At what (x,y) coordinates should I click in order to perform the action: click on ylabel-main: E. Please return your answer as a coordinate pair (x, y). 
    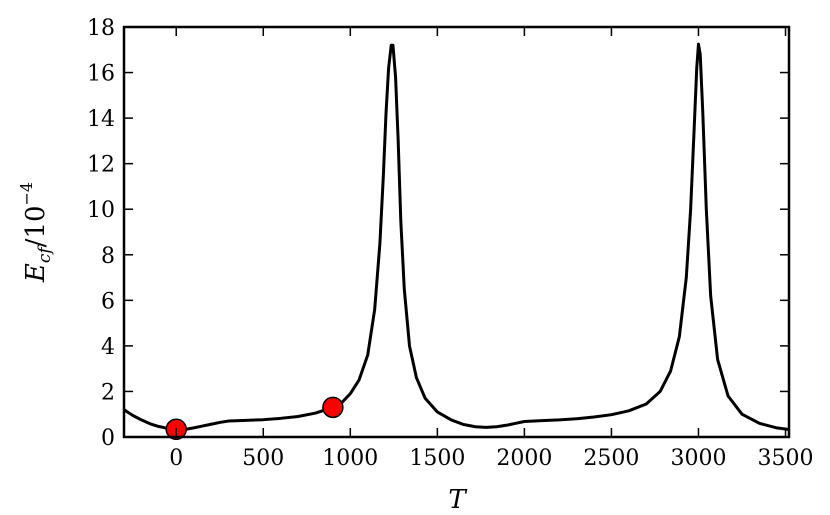
    Looking at the image, I should click on (36, 273).